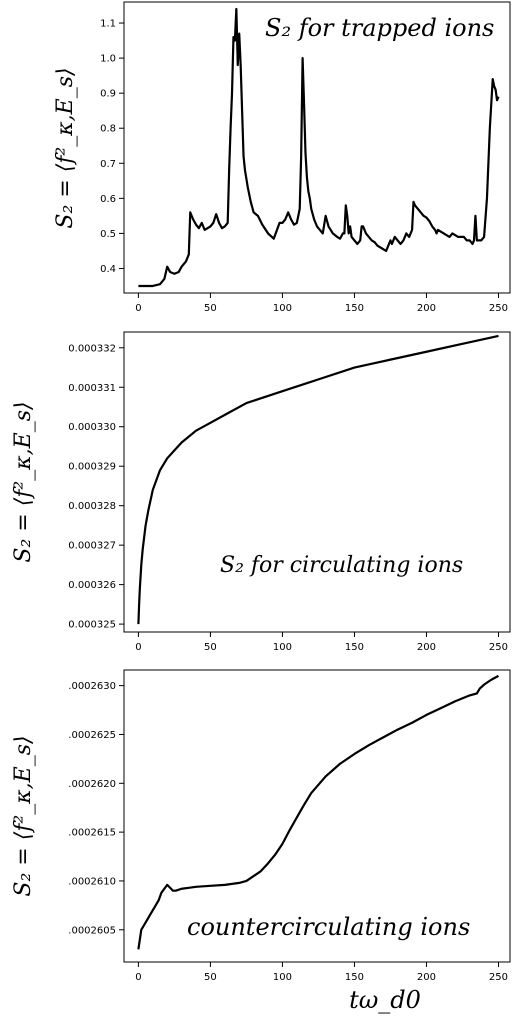 The image size is (512, 1022). I want to click on y-tick-label: .0002615, so click(92, 833).